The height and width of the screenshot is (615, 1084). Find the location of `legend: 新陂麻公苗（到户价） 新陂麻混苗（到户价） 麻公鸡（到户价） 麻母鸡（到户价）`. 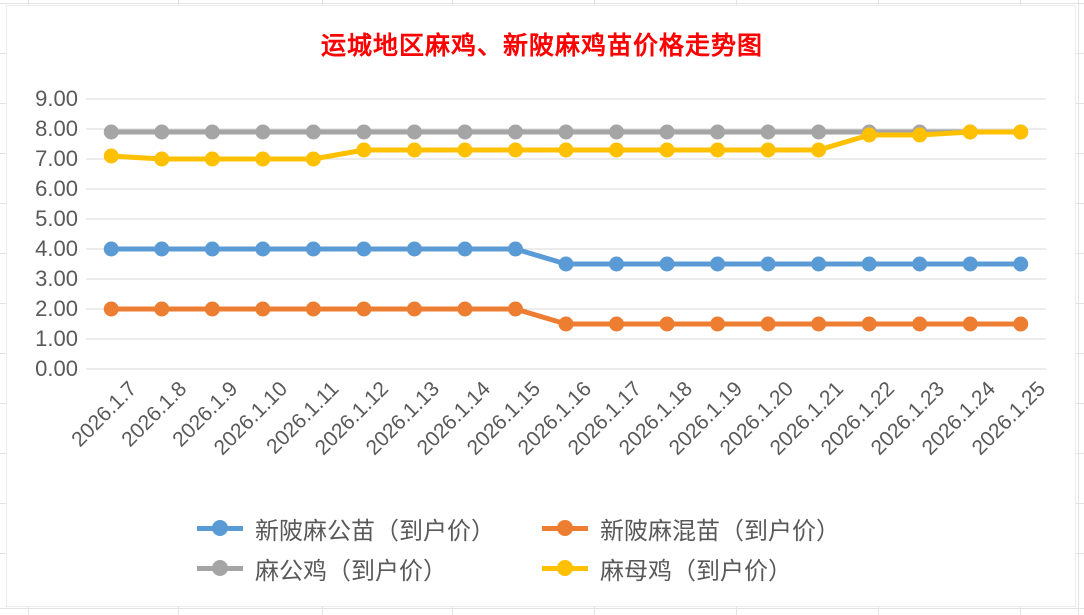

legend: 新陂麻公苗（到户价） 新陂麻混苗（到户价） 麻公鸡（到户价） 麻母鸡（到户价） is located at coordinates (542, 548).